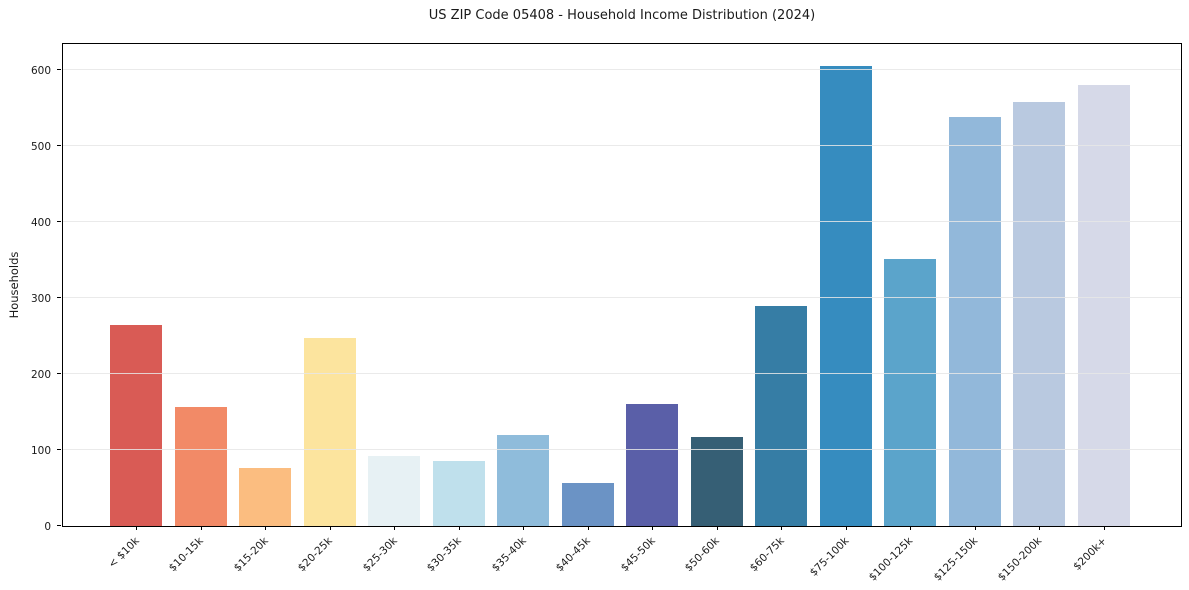 The image size is (1189, 590). Describe the element at coordinates (40, 71) in the screenshot. I see `y-tick-label: 600` at that location.